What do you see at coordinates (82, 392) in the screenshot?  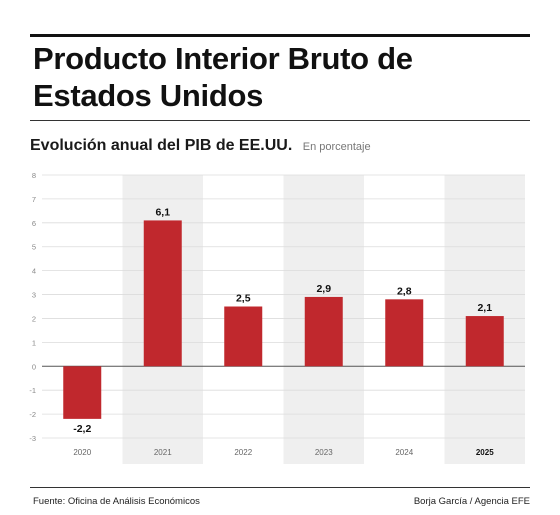 I see `bar-2020` at bounding box center [82, 392].